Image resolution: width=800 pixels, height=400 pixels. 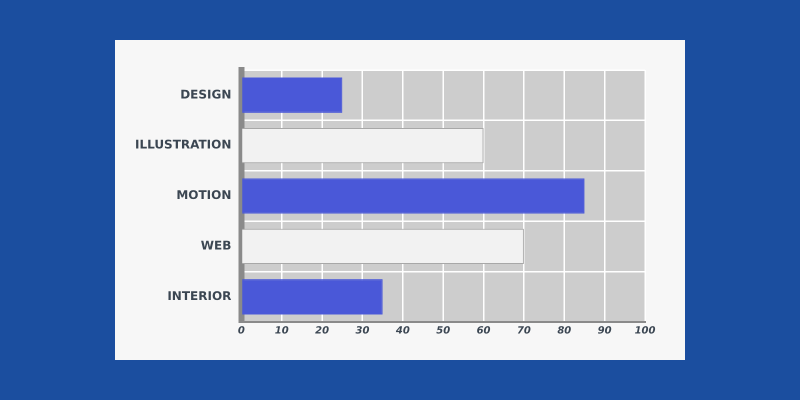 What do you see at coordinates (241, 331) in the screenshot?
I see `x-tick-label: 0` at bounding box center [241, 331].